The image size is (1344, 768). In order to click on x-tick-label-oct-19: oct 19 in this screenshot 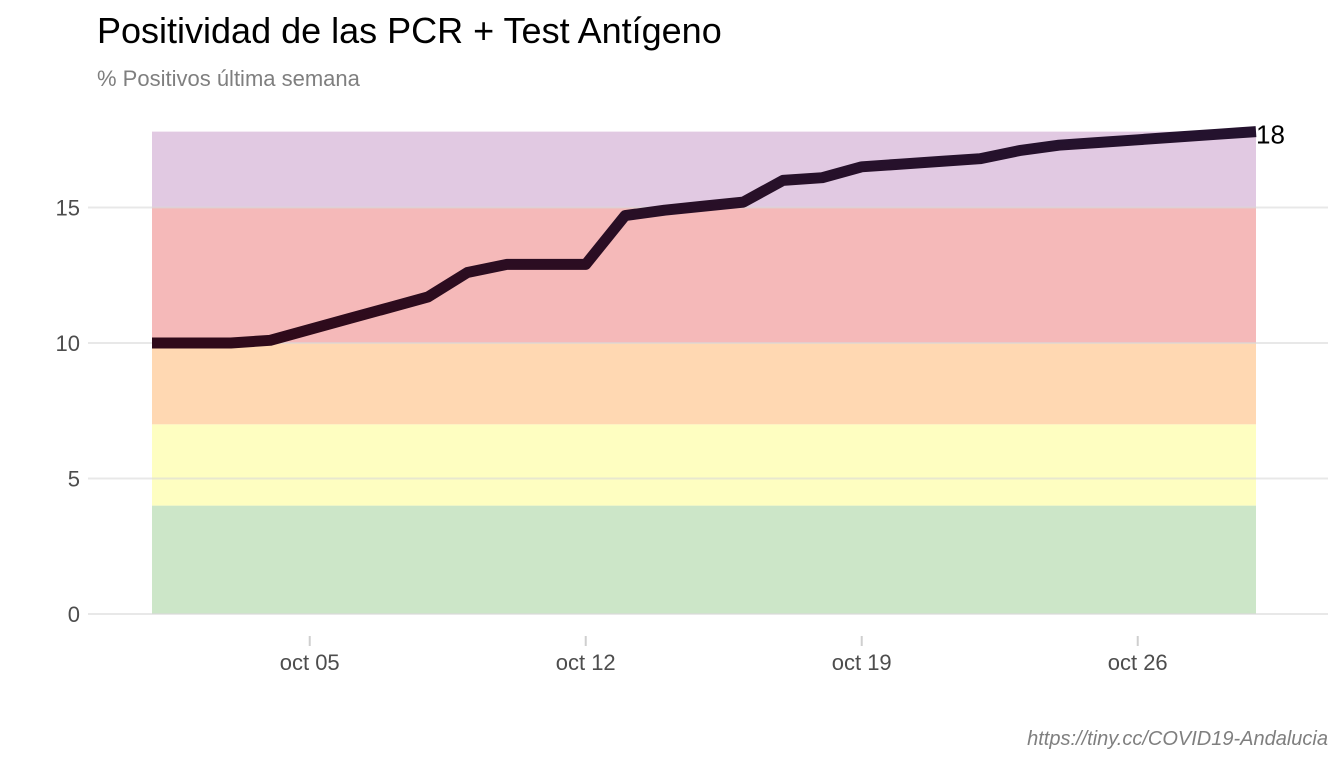, I will do `click(862, 662)`.